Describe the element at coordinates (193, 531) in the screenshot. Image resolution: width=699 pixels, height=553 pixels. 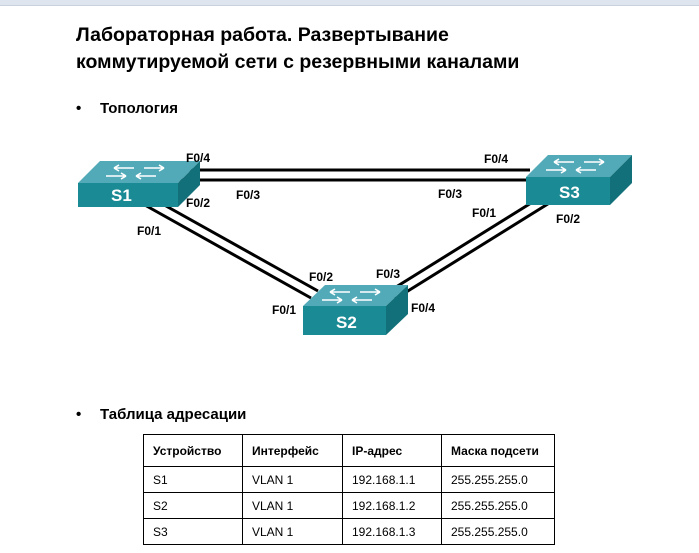
I see `table-cell: S3` at that location.